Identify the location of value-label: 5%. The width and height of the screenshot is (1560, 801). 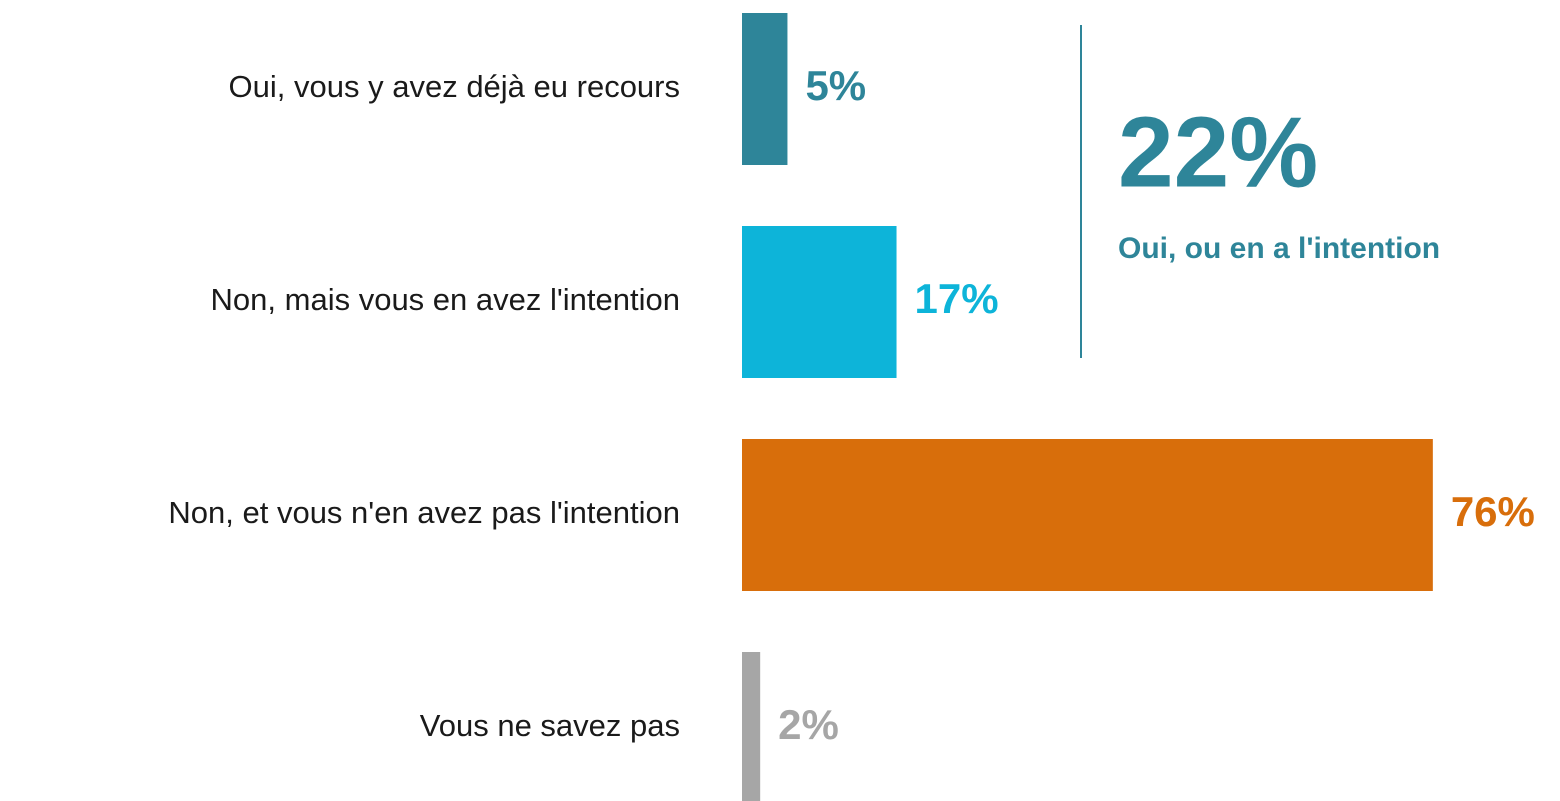
(835, 85).